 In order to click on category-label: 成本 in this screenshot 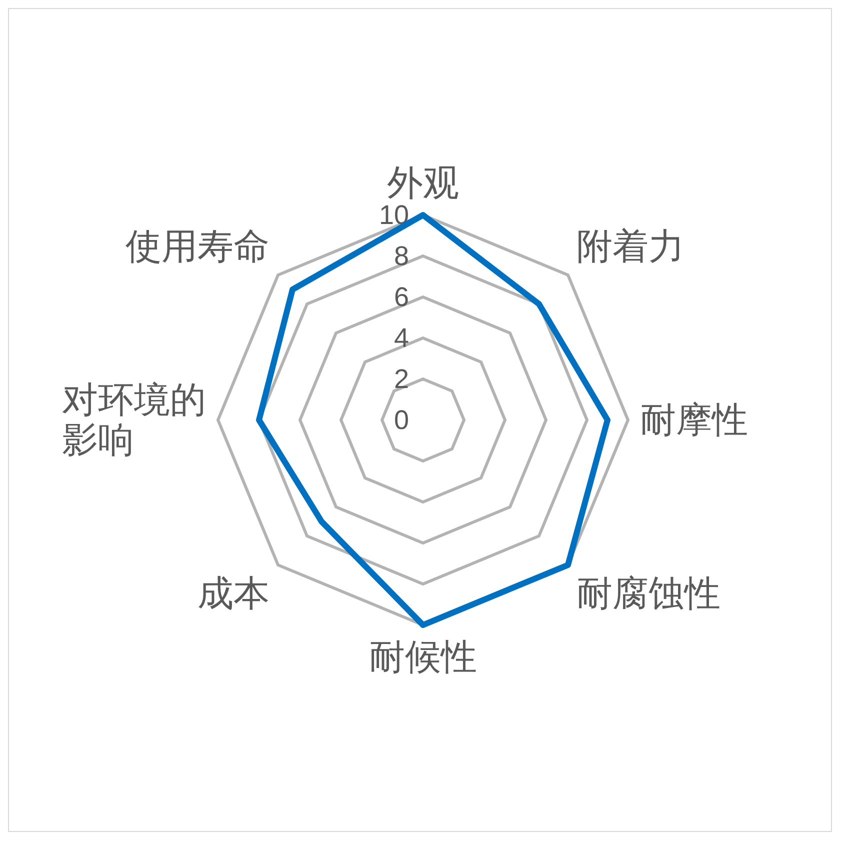, I will do `click(234, 593)`.